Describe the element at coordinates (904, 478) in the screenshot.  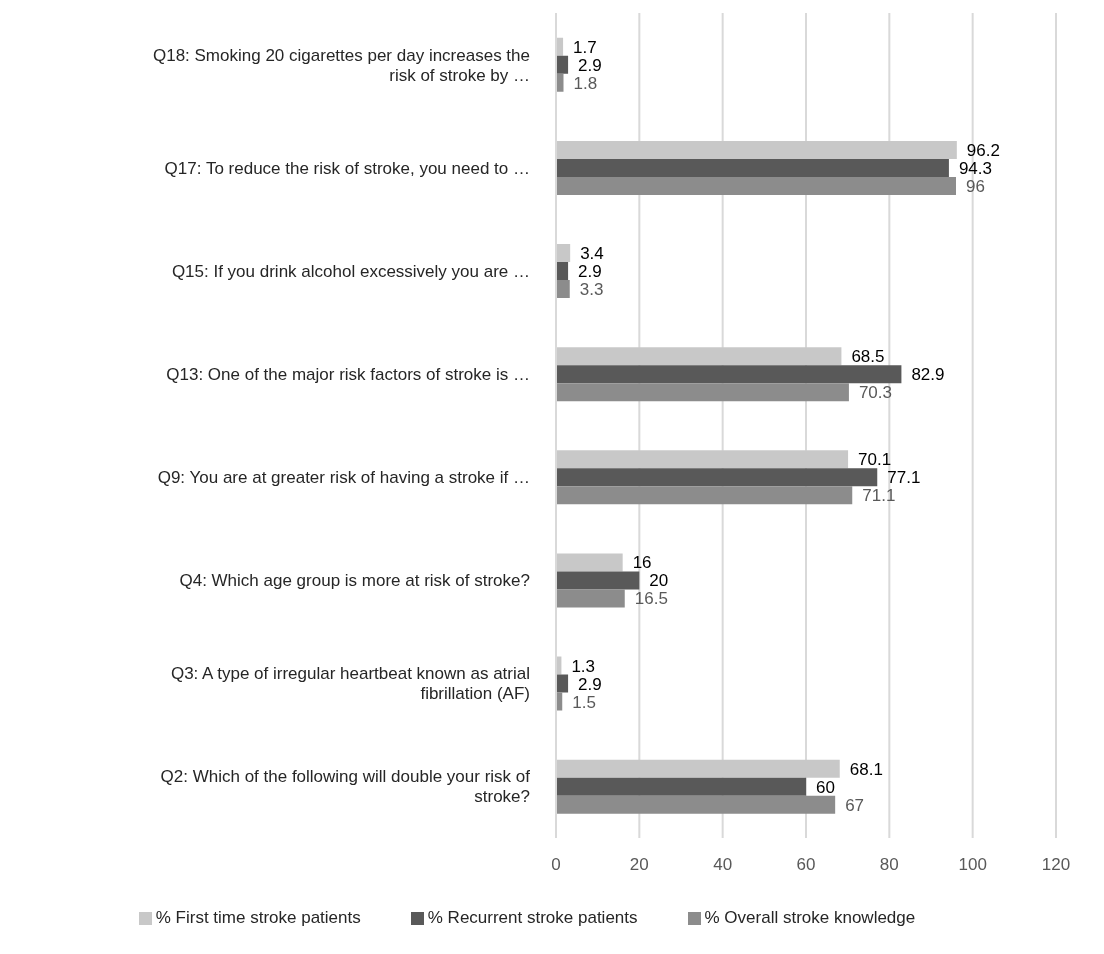
I see `data-label: 77.1` at that location.